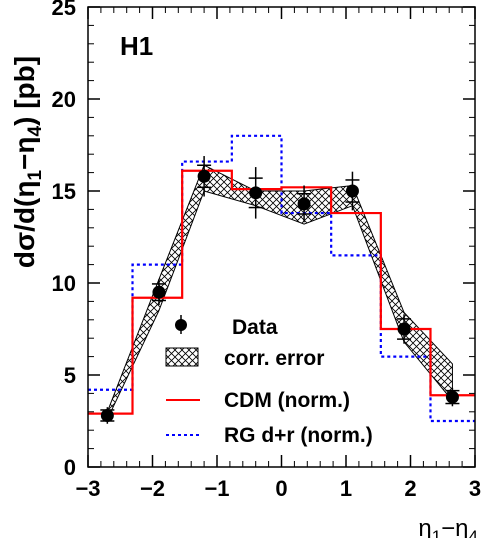  I want to click on experiment-label: H1, so click(136, 46).